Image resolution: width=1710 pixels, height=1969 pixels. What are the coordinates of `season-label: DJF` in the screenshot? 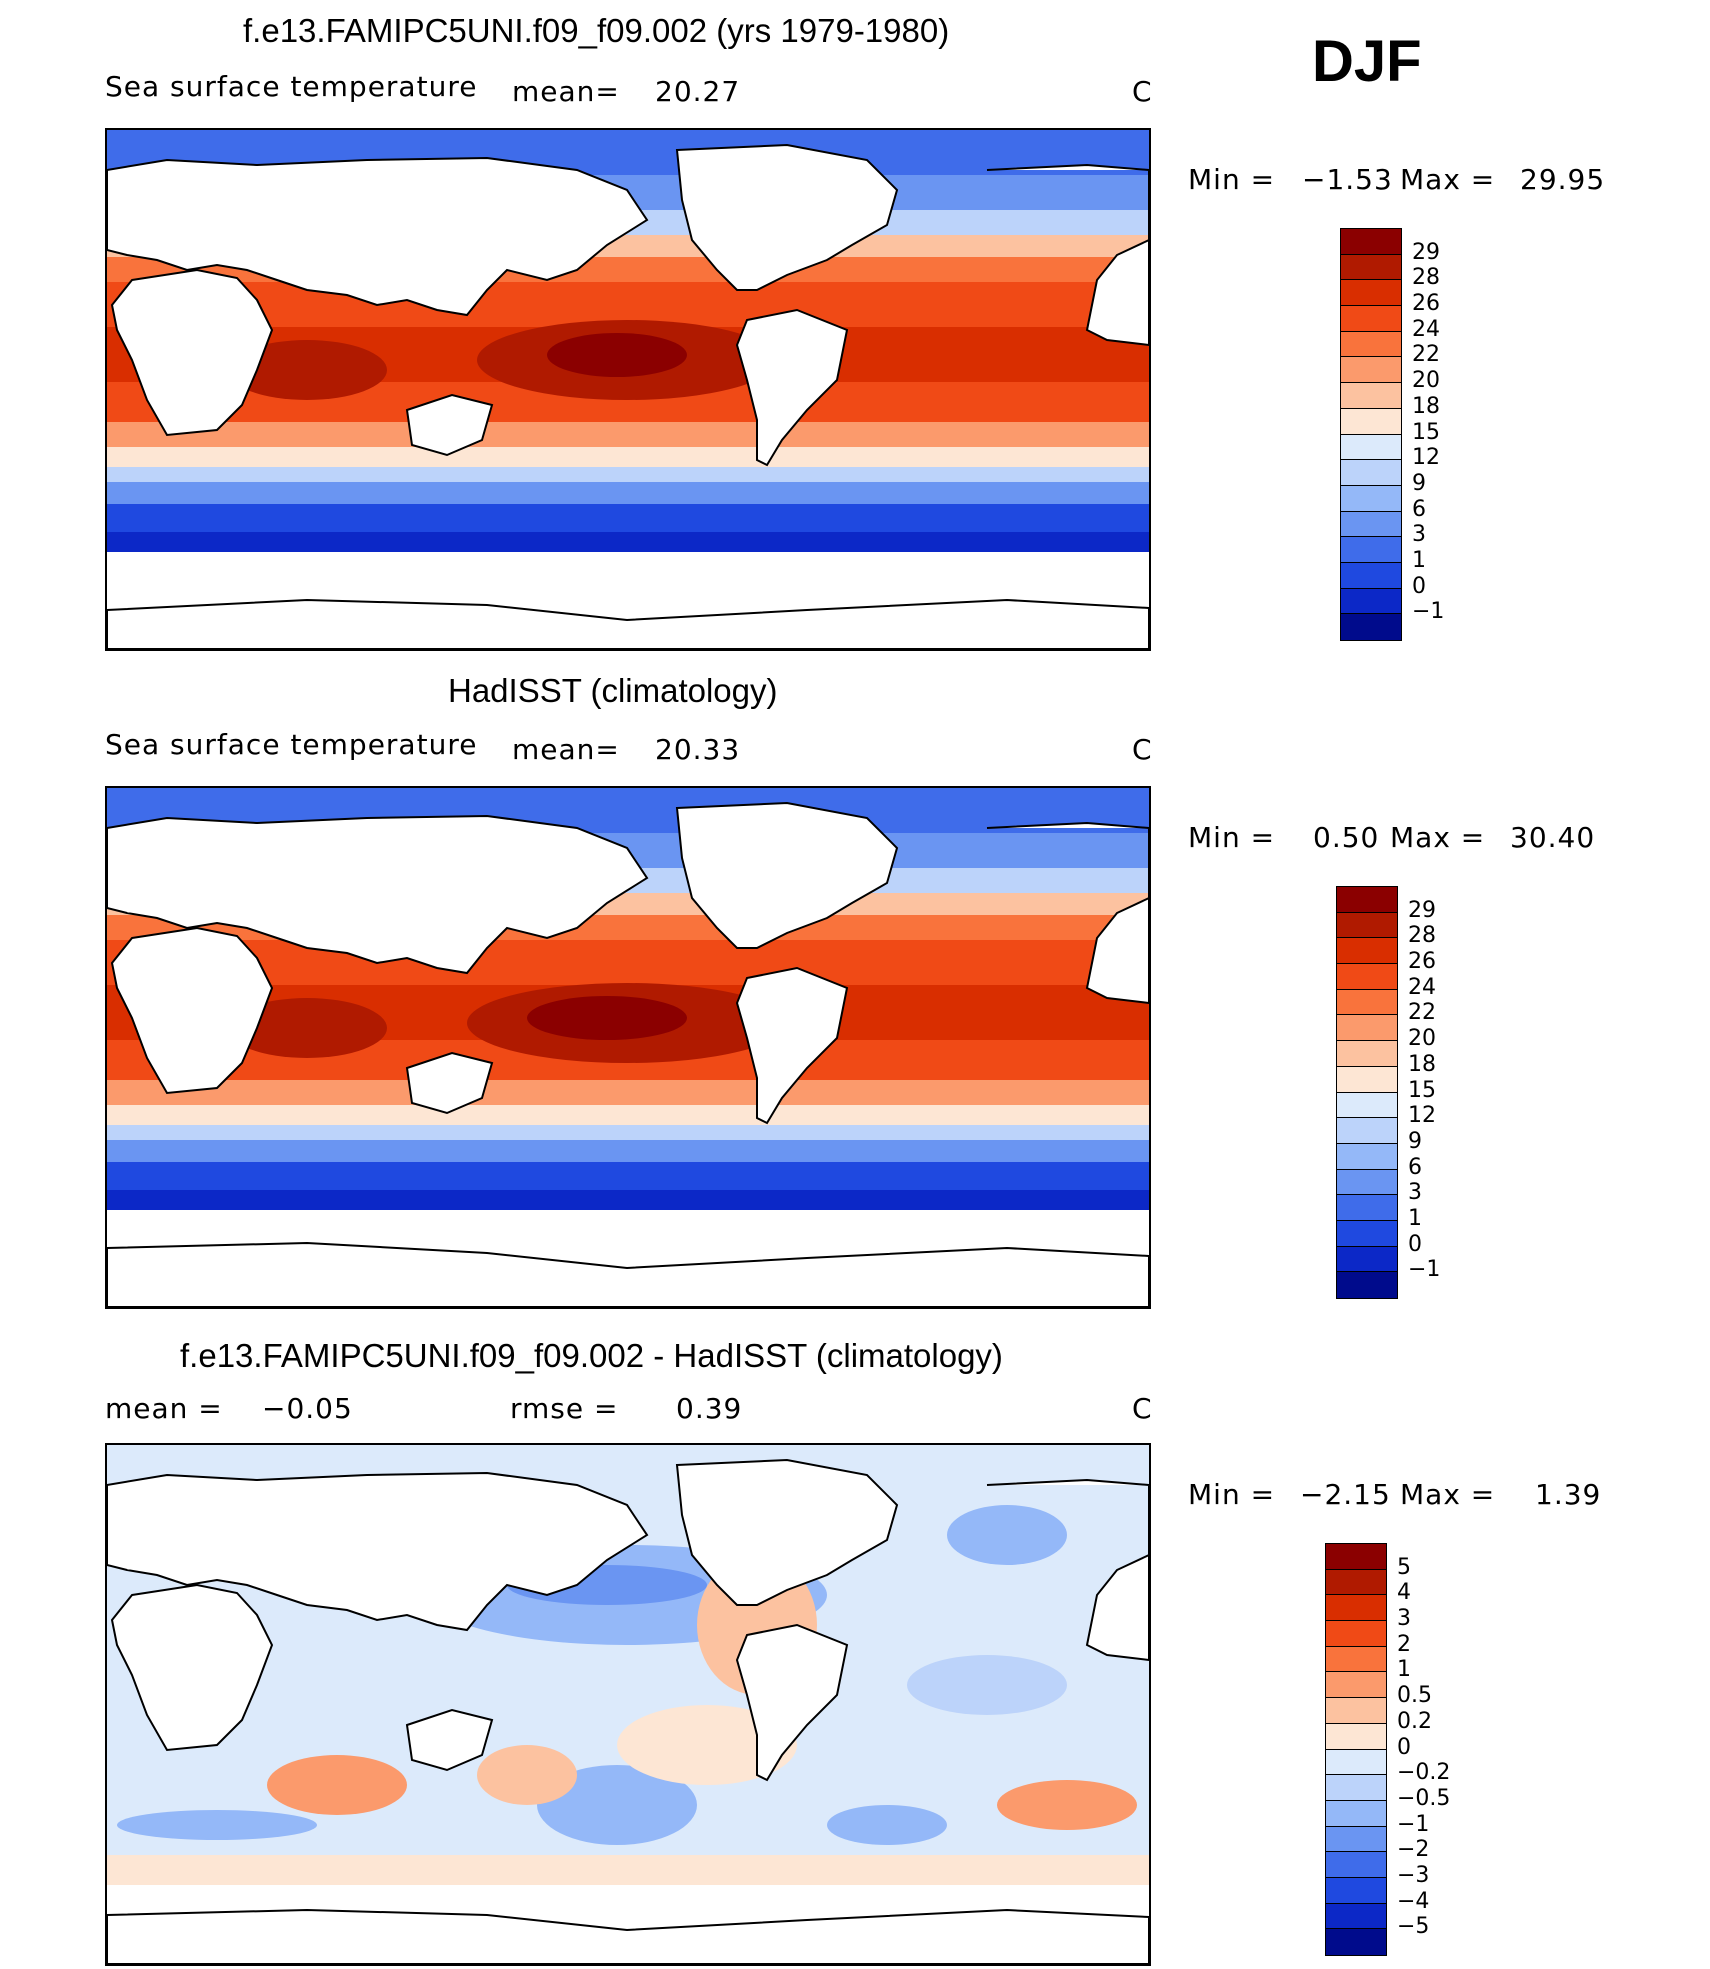 It's located at (1367, 61).